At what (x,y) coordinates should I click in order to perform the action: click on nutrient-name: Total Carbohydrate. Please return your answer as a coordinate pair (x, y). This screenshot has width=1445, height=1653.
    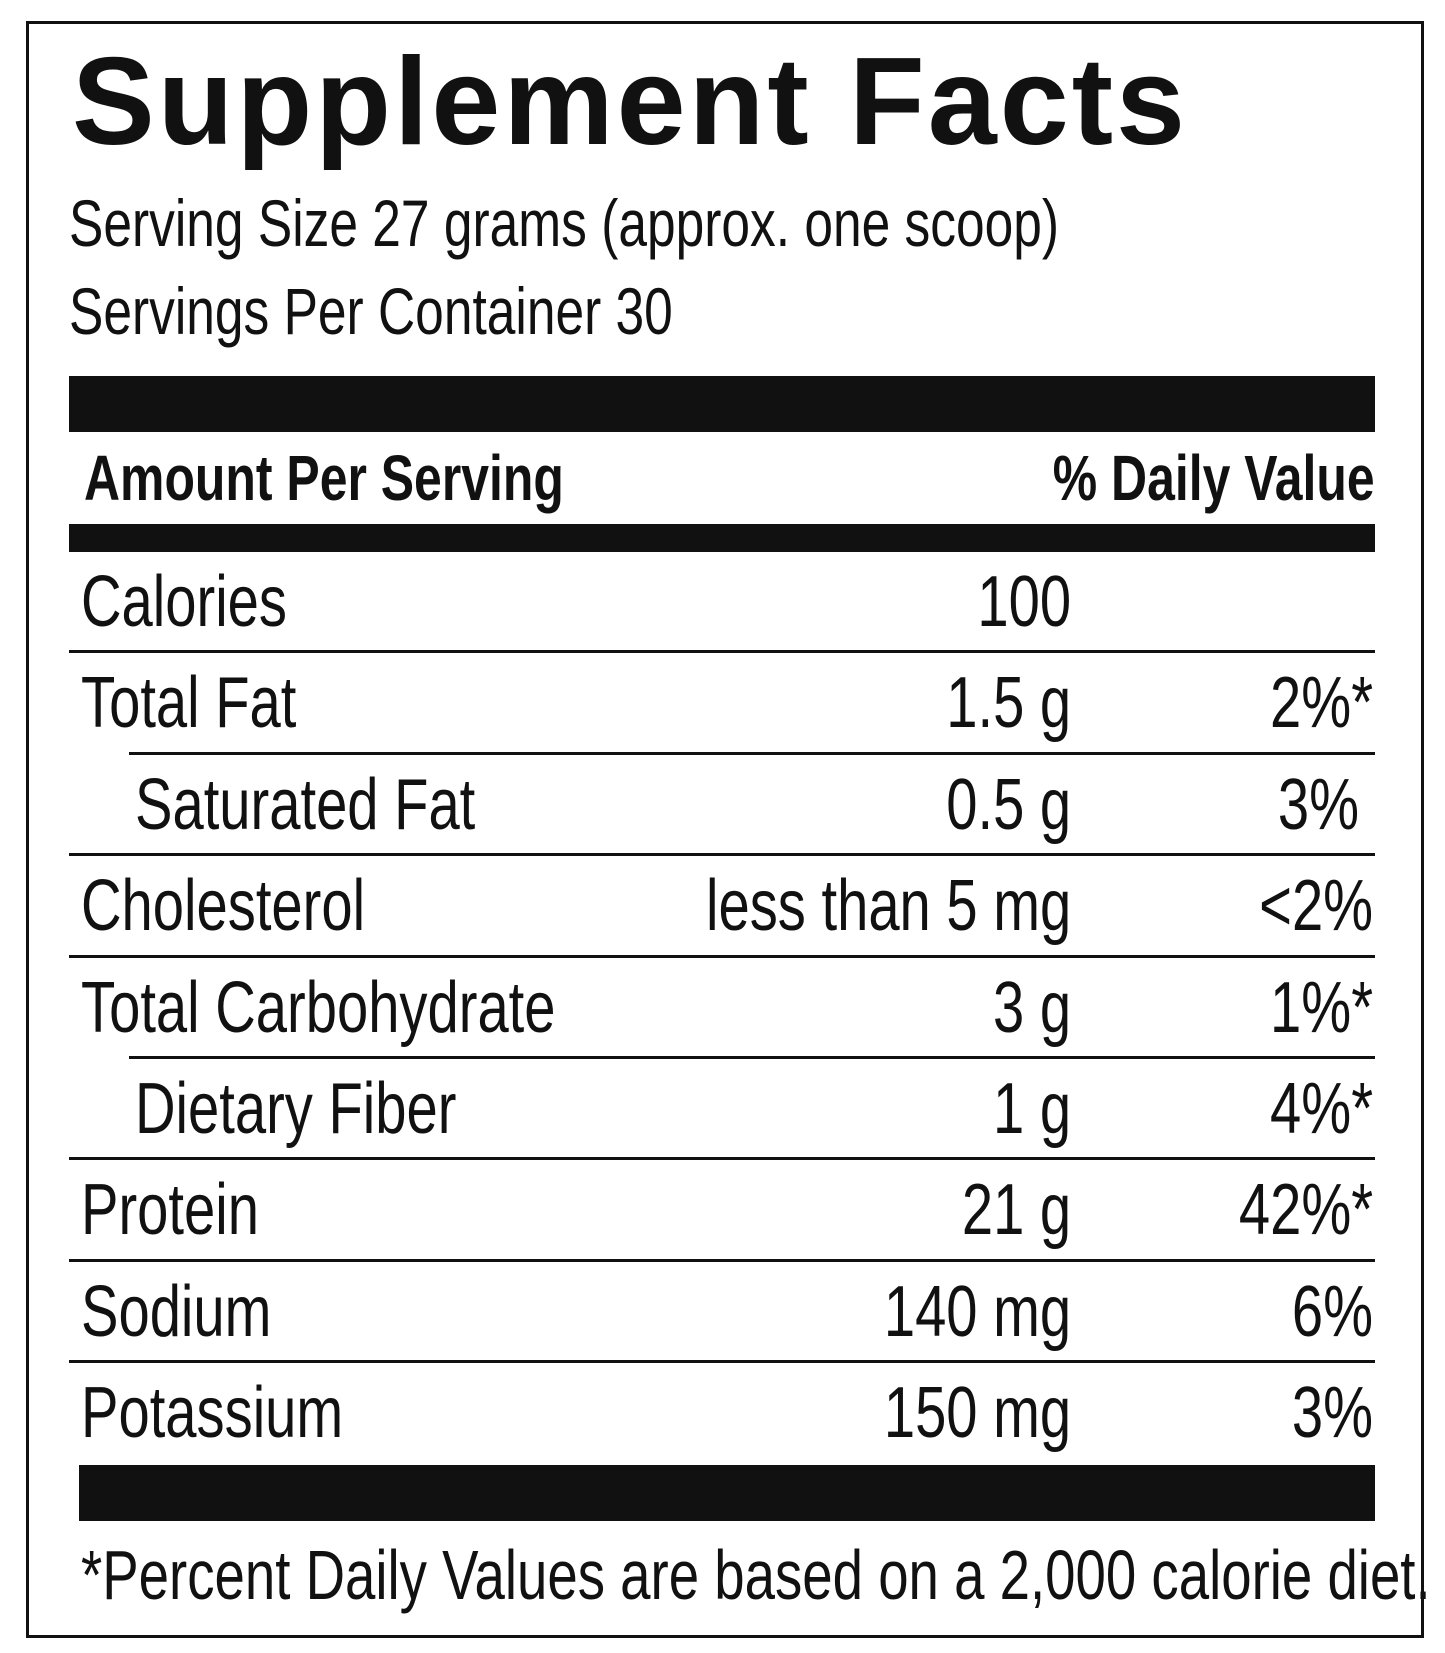
    Looking at the image, I should click on (318, 1007).